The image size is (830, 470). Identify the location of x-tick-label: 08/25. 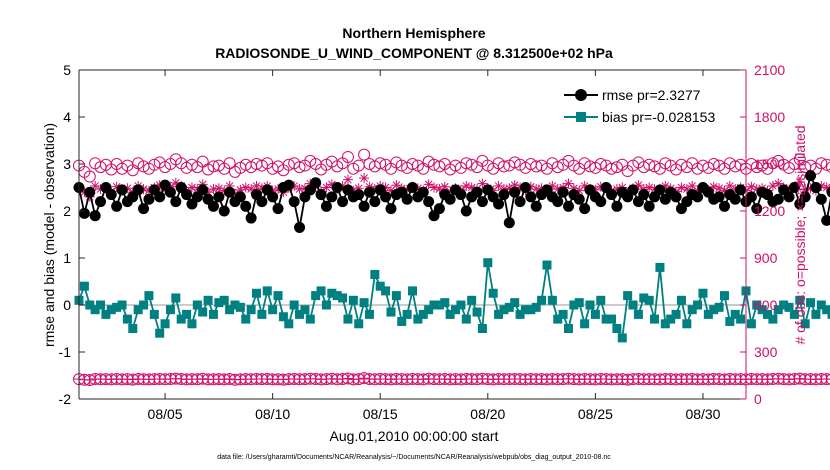
(595, 414).